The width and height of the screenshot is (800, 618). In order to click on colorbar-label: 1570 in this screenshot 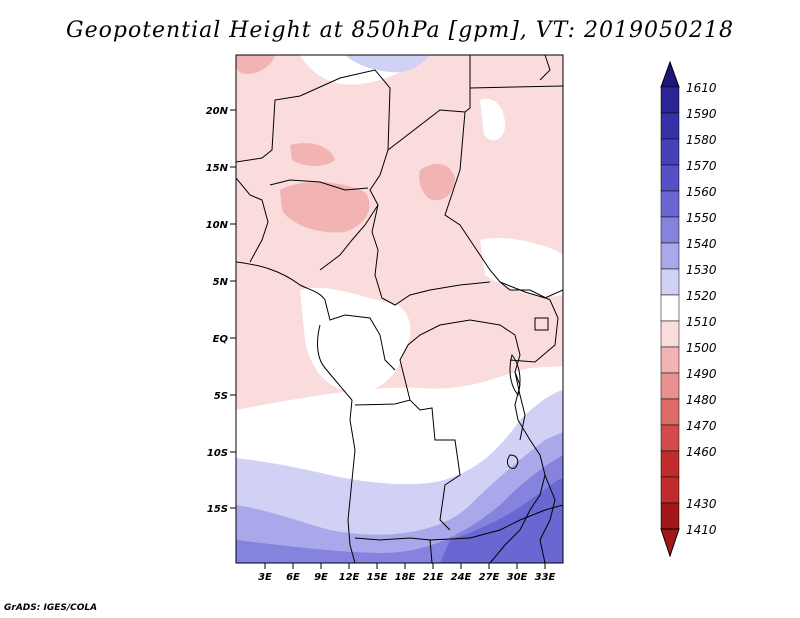, I will do `click(701, 166)`.